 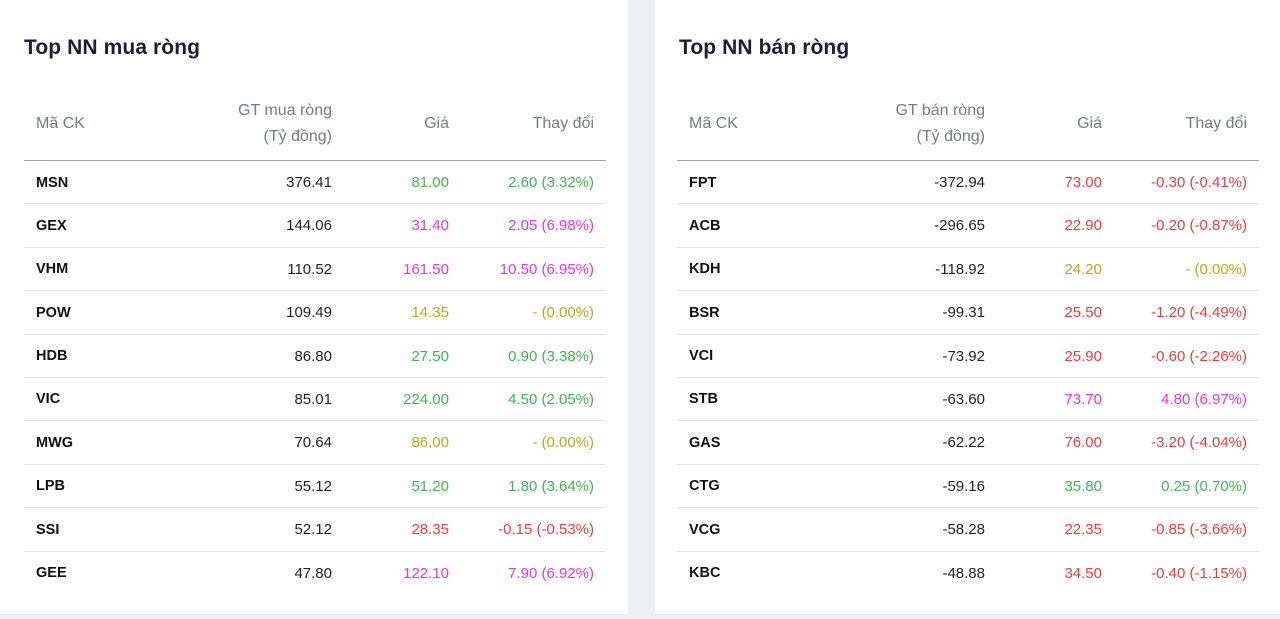 What do you see at coordinates (551, 182) in the screenshot?
I see `price-change: 2.60 (3.32%)` at bounding box center [551, 182].